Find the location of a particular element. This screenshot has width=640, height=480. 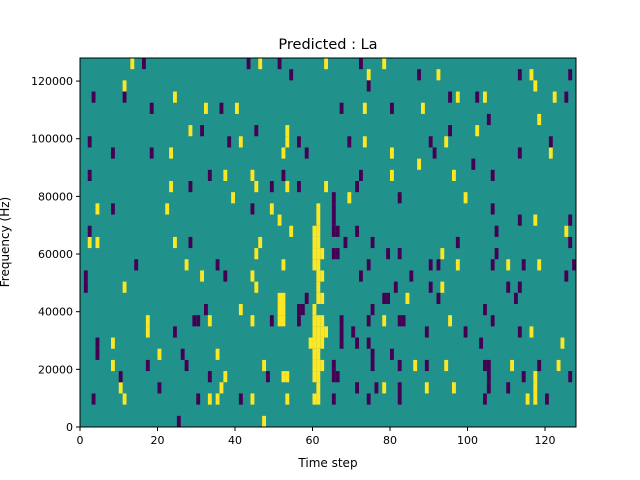

x-tick-label: 100 is located at coordinates (467, 440).